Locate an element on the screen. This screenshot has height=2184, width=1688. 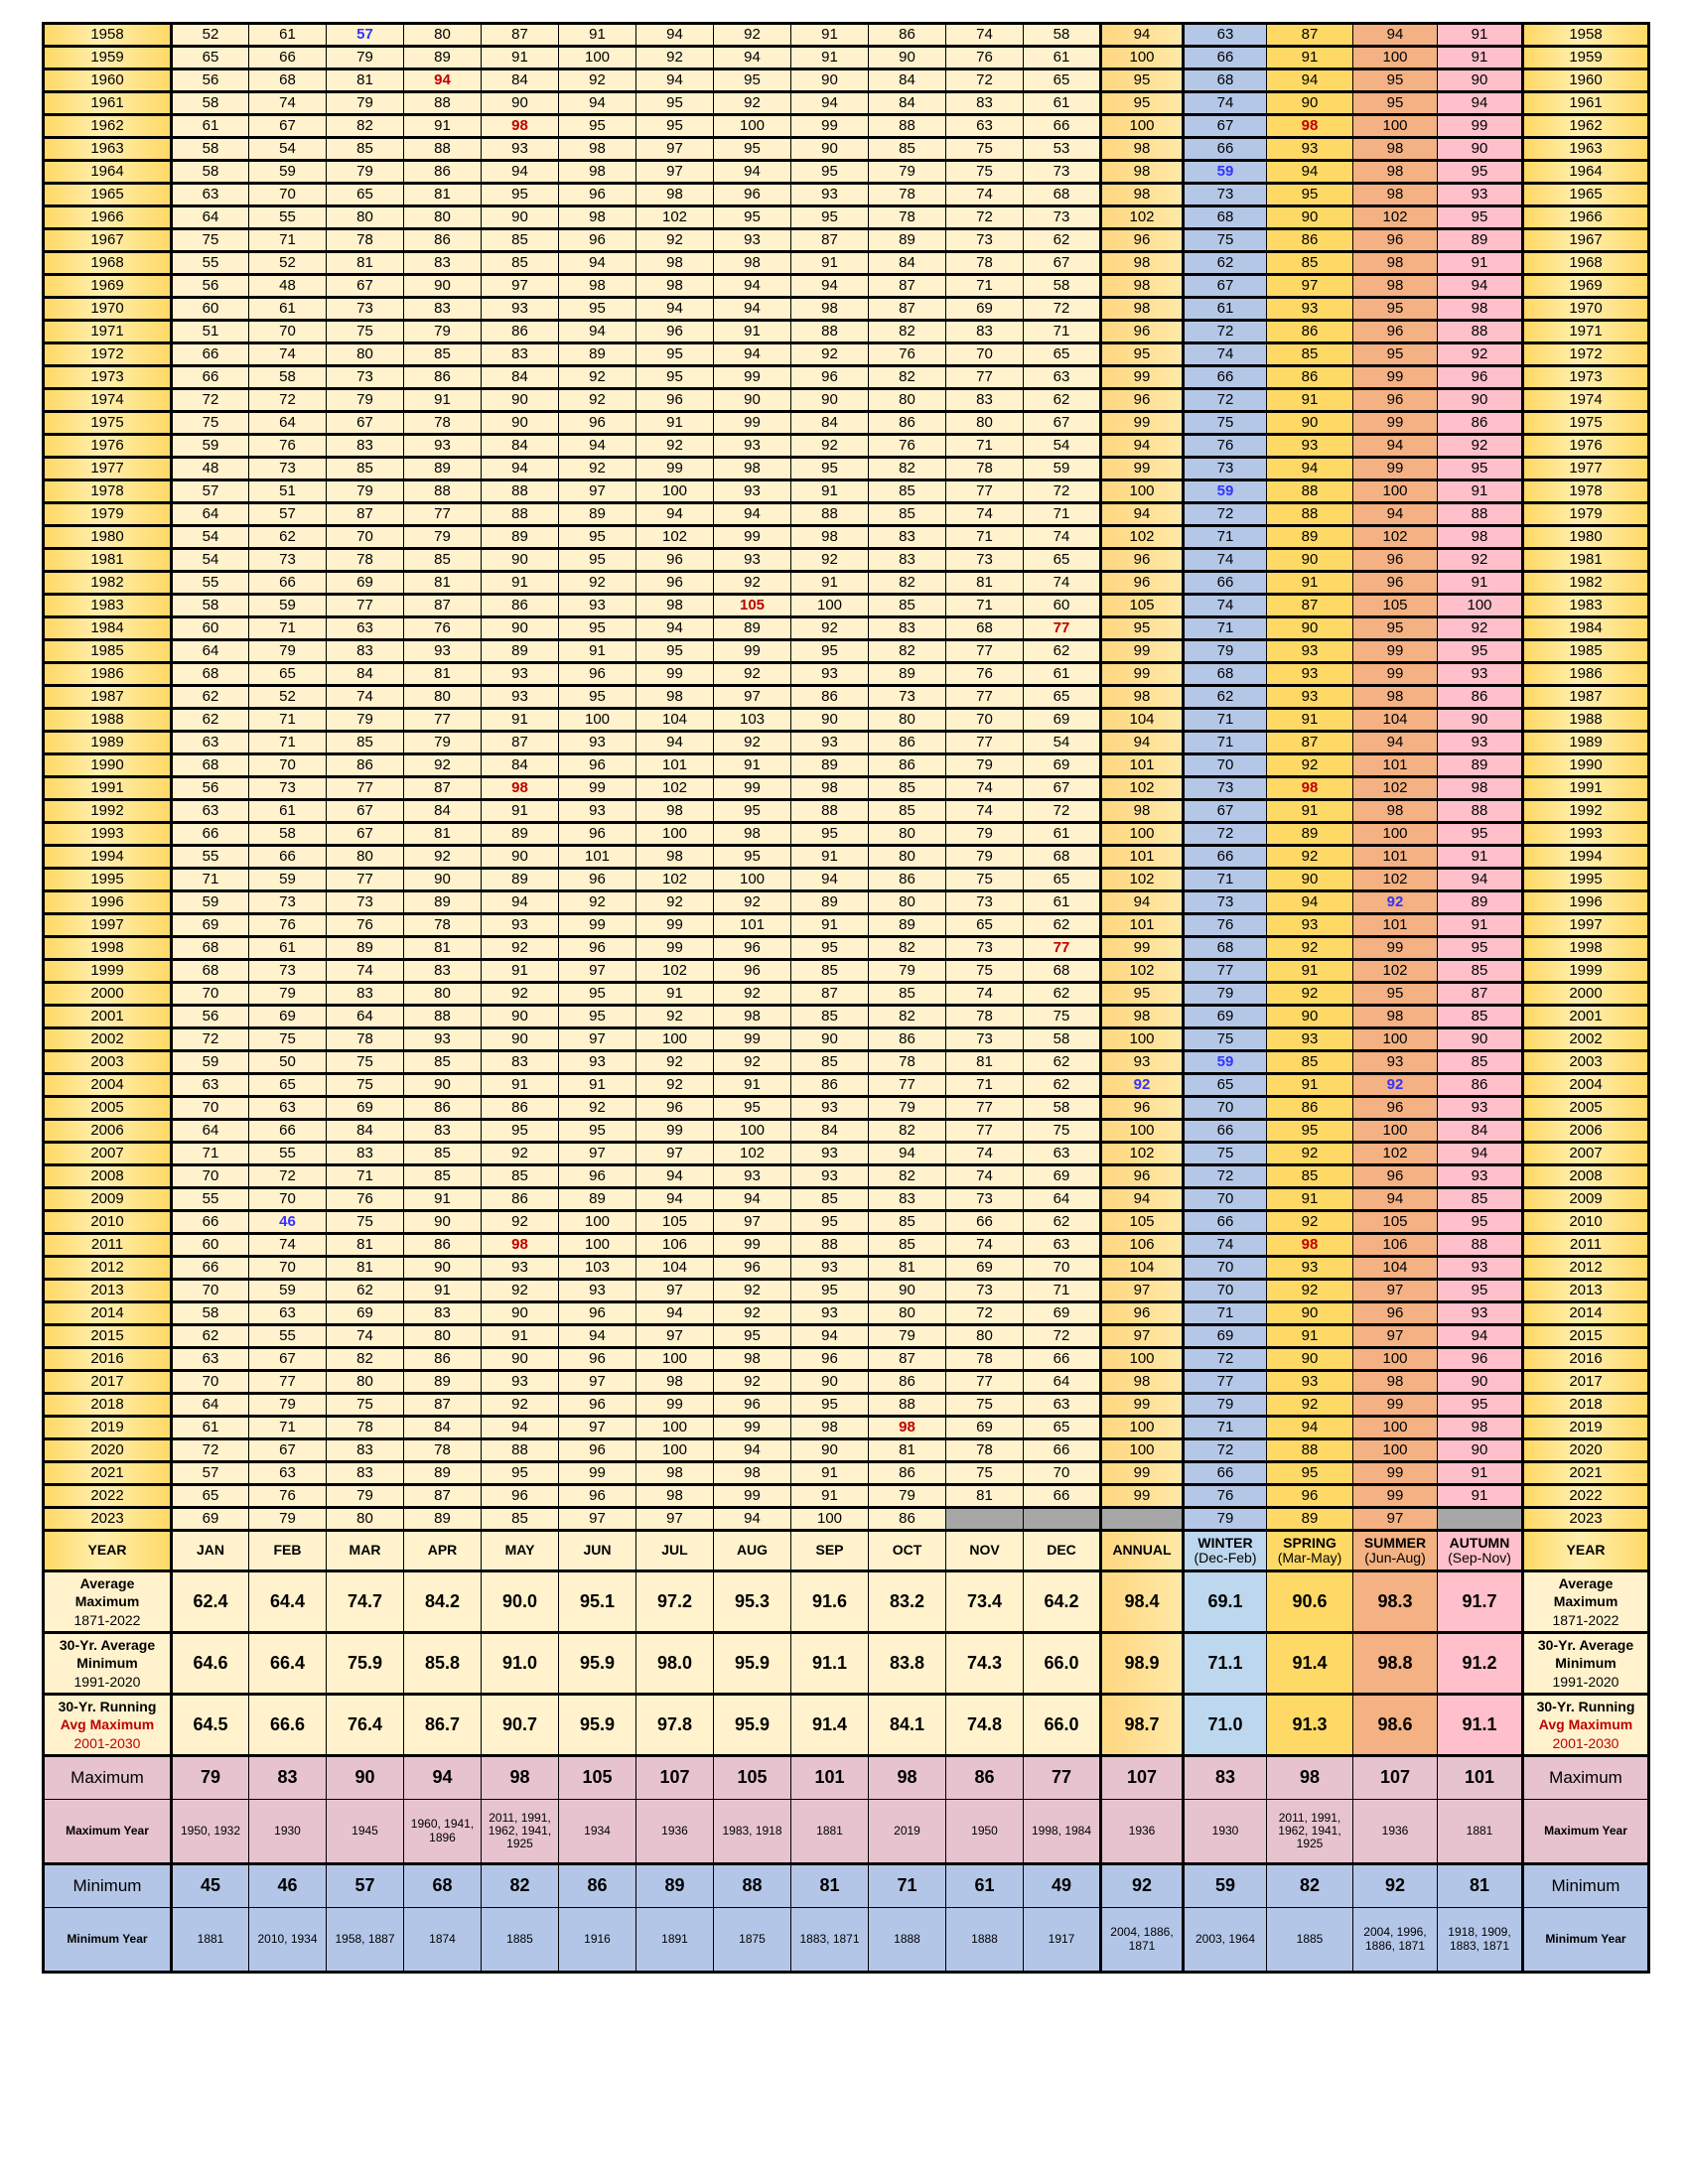
summary-value-winter: 69.1 is located at coordinates (1224, 1601).